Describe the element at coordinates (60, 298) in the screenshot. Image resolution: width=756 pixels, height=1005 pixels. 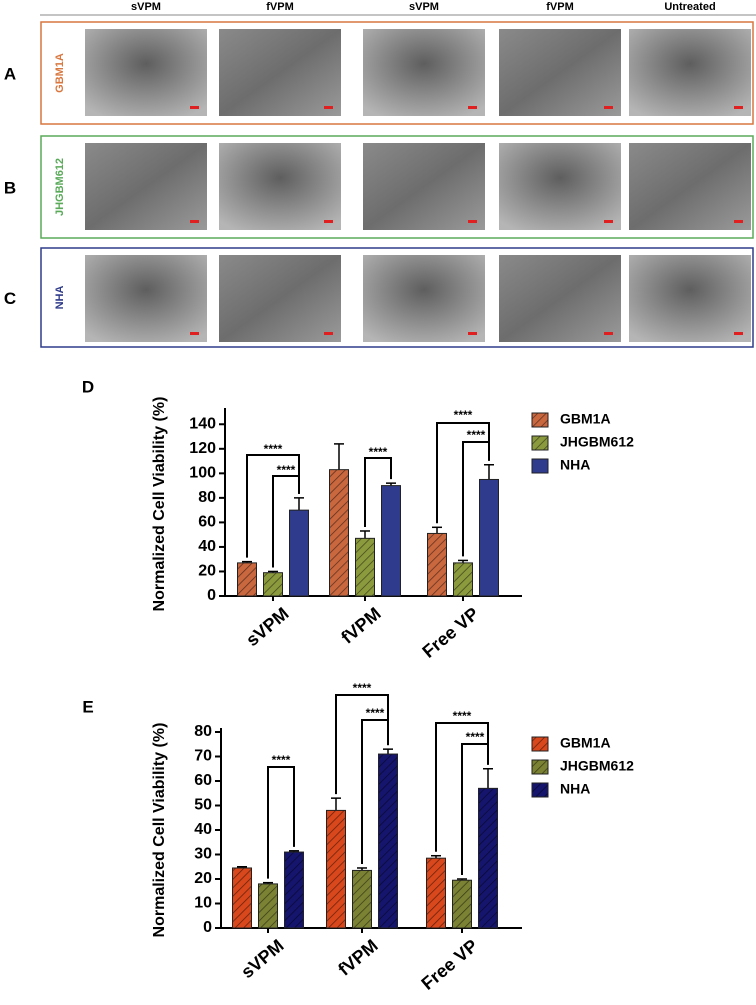
I see `row-label: NHA` at that location.